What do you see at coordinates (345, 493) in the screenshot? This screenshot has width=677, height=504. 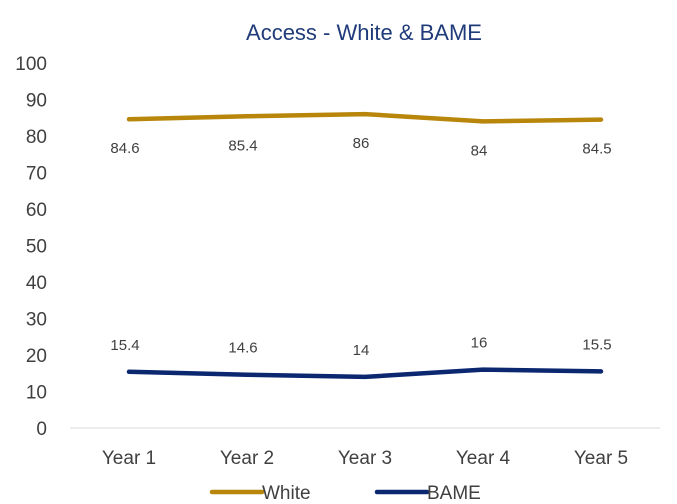 I see `legend: White BAME` at bounding box center [345, 493].